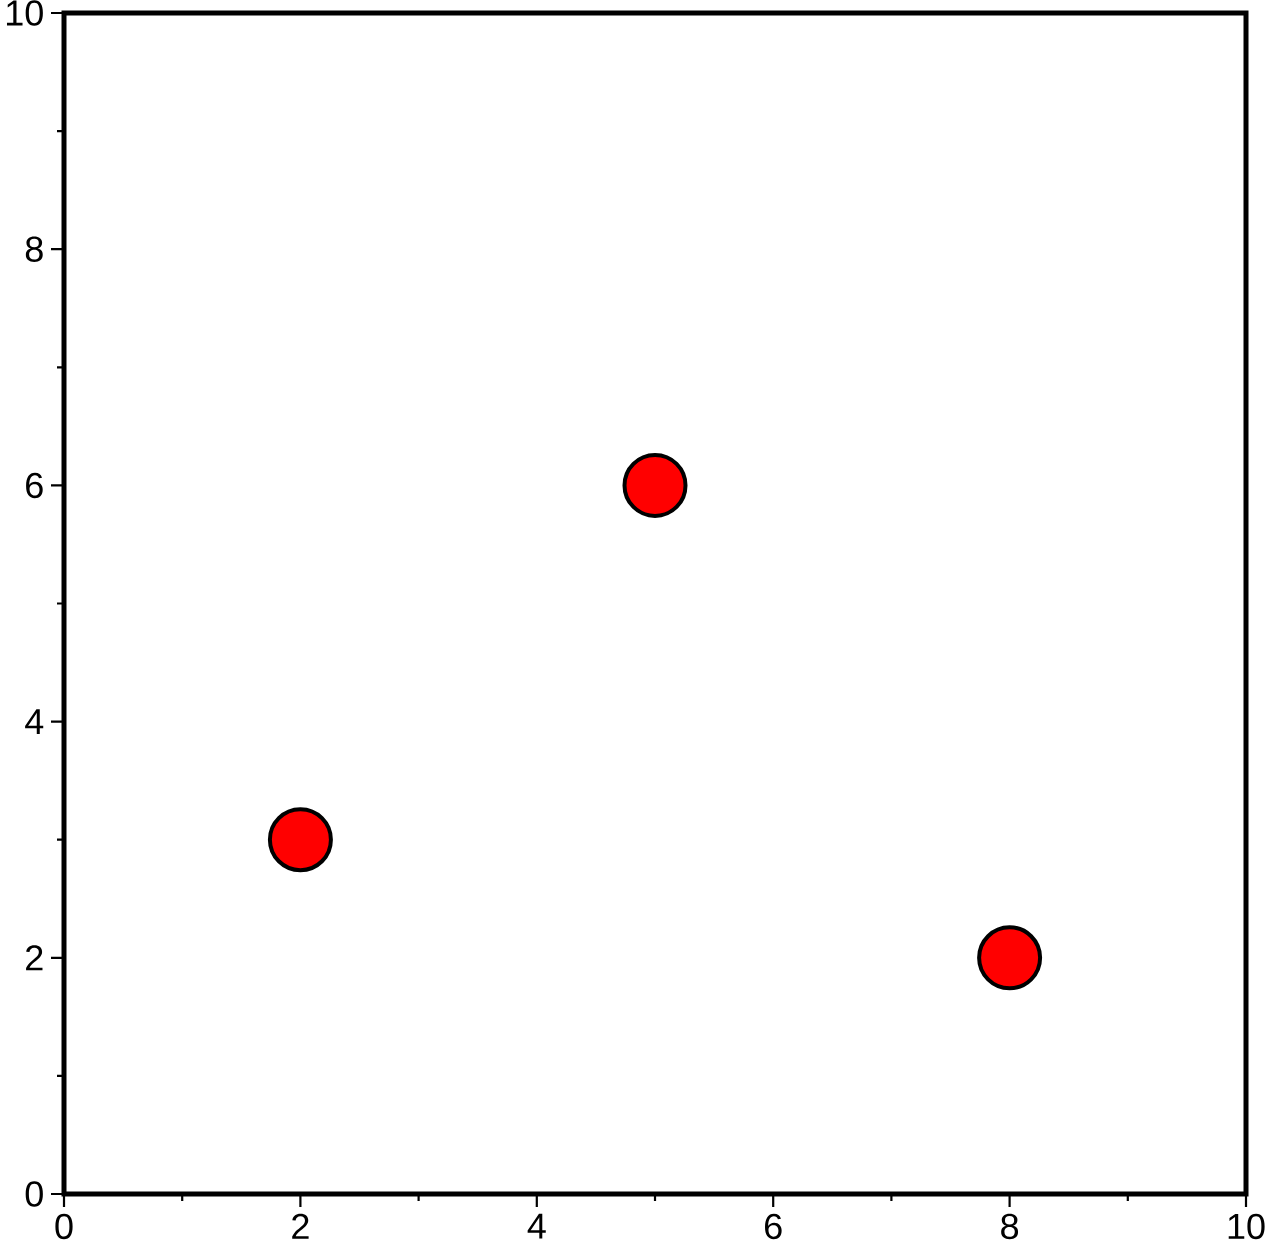  Describe the element at coordinates (34, 1194) in the screenshot. I see `y-tick-label: 0` at that location.